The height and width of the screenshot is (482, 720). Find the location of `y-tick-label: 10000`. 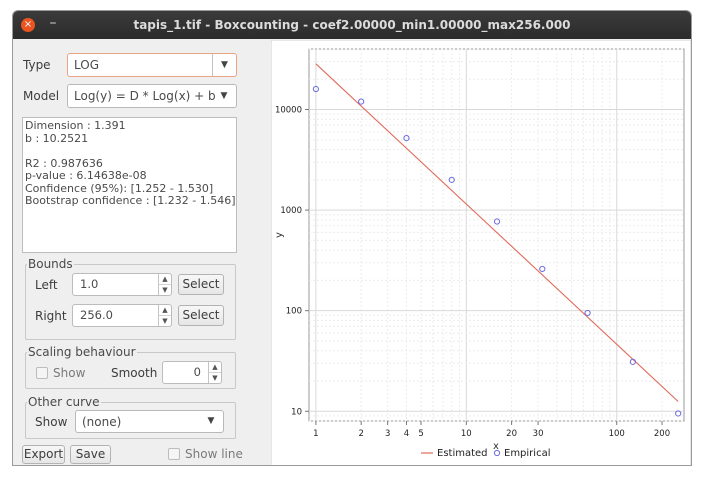

y-tick-label: 10000 is located at coordinates (288, 111).